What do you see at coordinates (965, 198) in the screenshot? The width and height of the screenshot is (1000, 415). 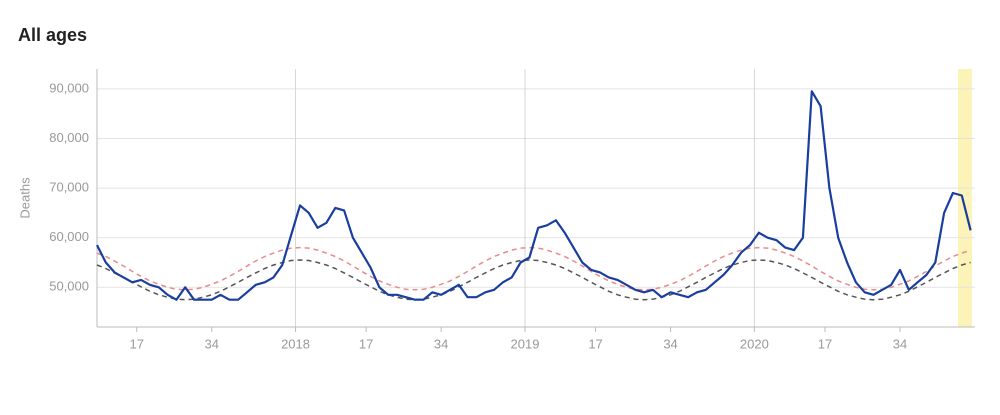 I see `highlight-band` at bounding box center [965, 198].